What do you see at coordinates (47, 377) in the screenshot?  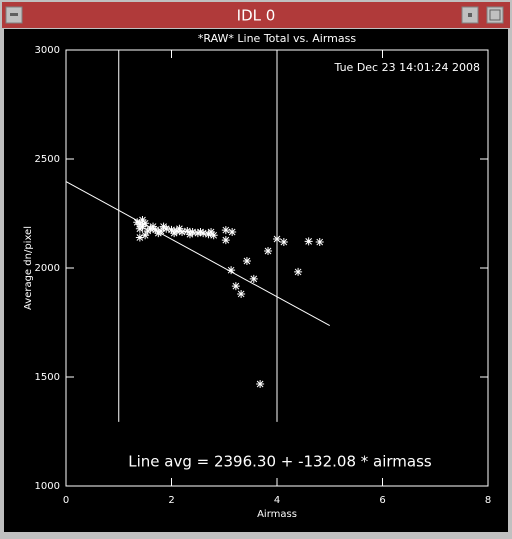 I see `y-tick-label: 1500` at bounding box center [47, 377].